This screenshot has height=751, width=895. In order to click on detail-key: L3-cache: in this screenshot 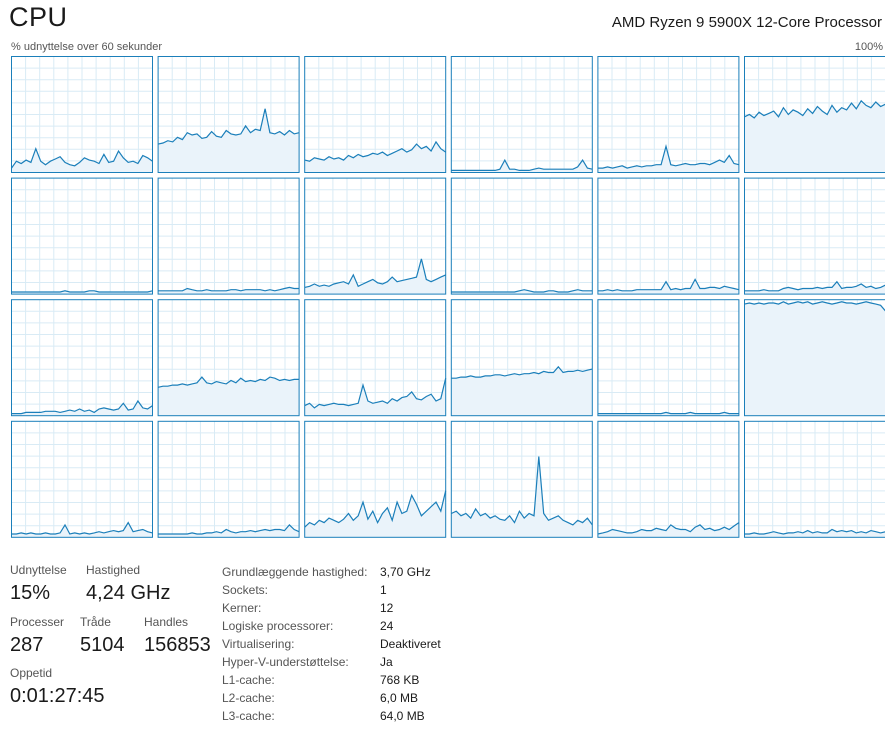, I will do `click(248, 716)`.